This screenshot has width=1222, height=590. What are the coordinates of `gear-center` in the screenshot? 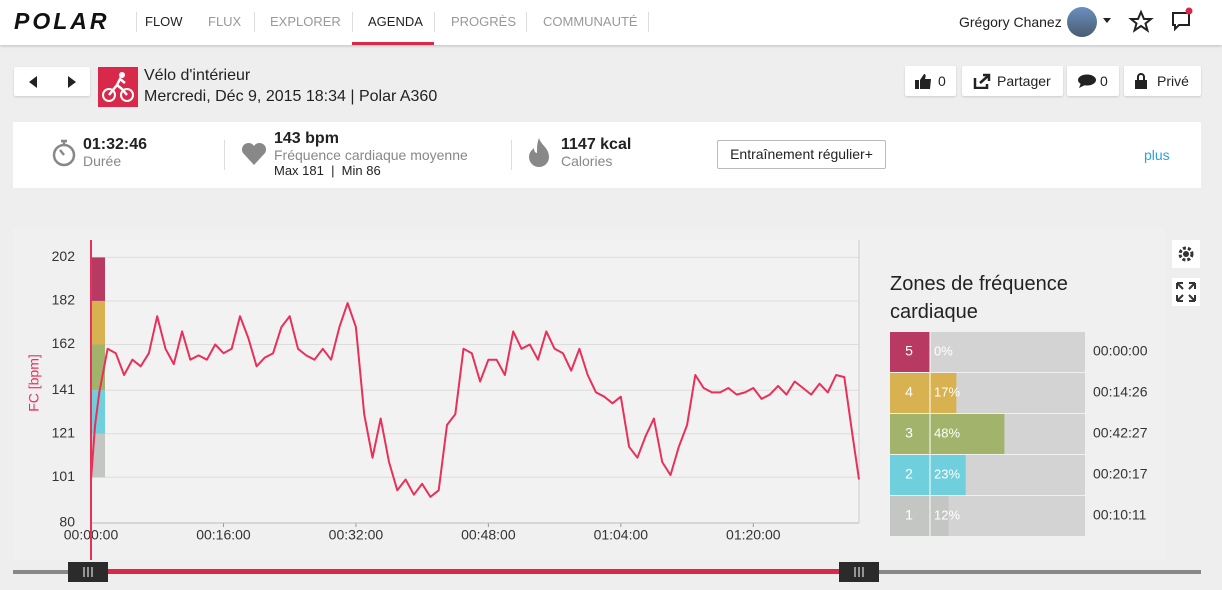 It's located at (1186, 254).